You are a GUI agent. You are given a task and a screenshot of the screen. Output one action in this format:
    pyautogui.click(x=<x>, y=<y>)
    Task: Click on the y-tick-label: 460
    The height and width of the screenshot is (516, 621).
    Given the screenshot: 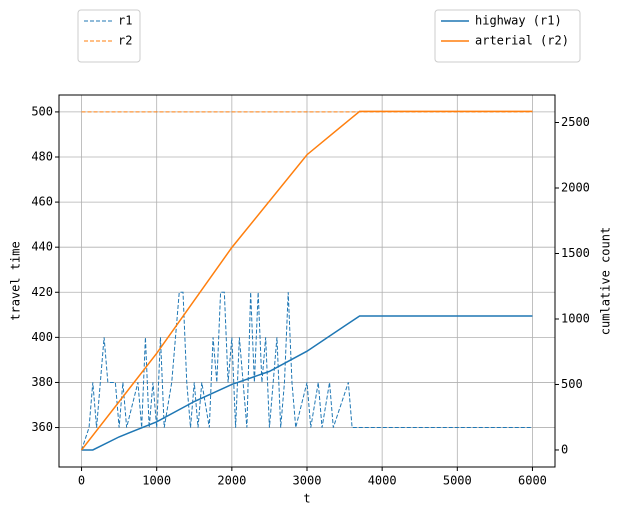 What is the action you would take?
    pyautogui.click(x=42, y=202)
    